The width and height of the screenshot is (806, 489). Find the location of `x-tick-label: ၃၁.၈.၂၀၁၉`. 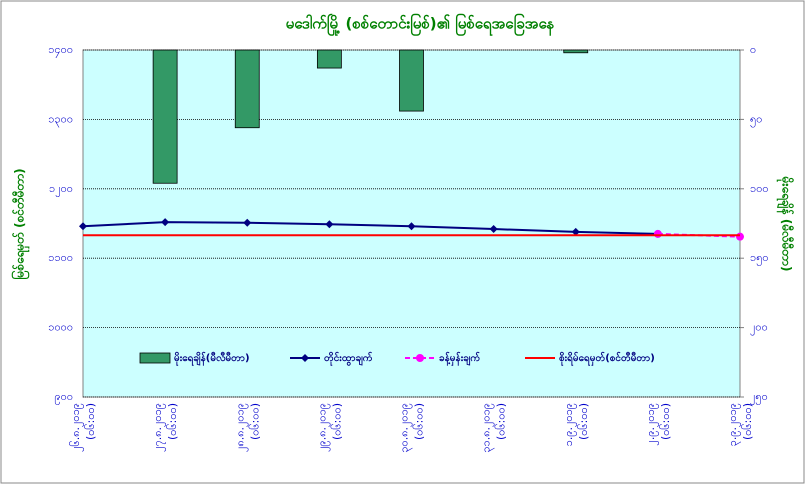

x-tick-label: ၃၁.၈.၂၀၁၉ is located at coordinates (487, 428).